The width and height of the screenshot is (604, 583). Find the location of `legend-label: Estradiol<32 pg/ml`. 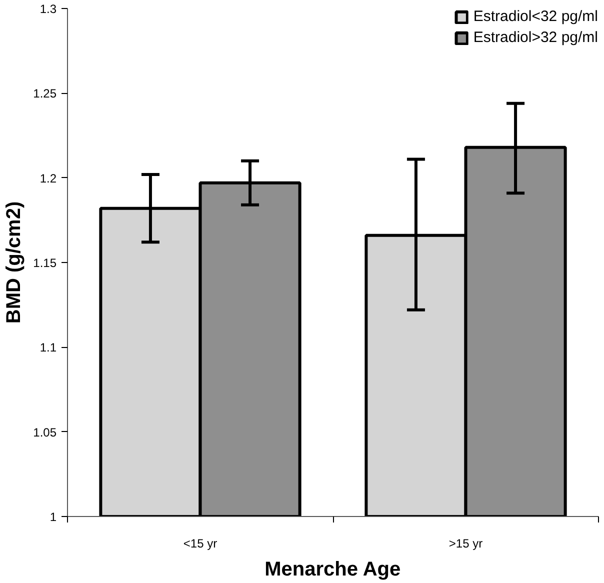

legend-label: Estradiol<32 pg/ml is located at coordinates (535, 16).